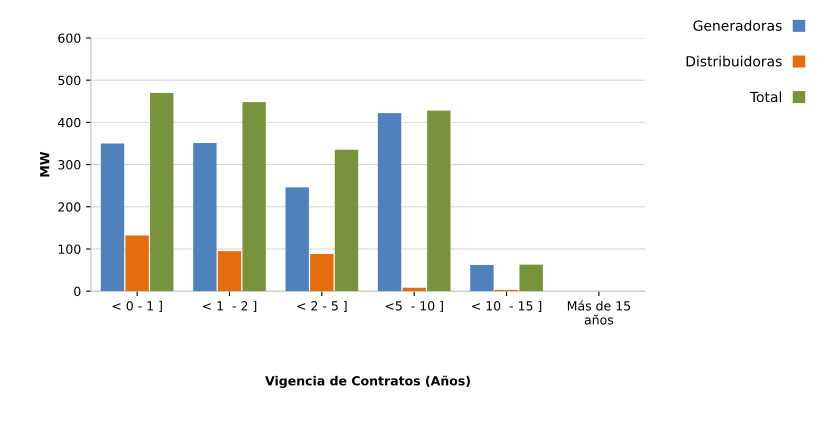  Describe the element at coordinates (69, 207) in the screenshot. I see `y-tick-label: 200` at that location.